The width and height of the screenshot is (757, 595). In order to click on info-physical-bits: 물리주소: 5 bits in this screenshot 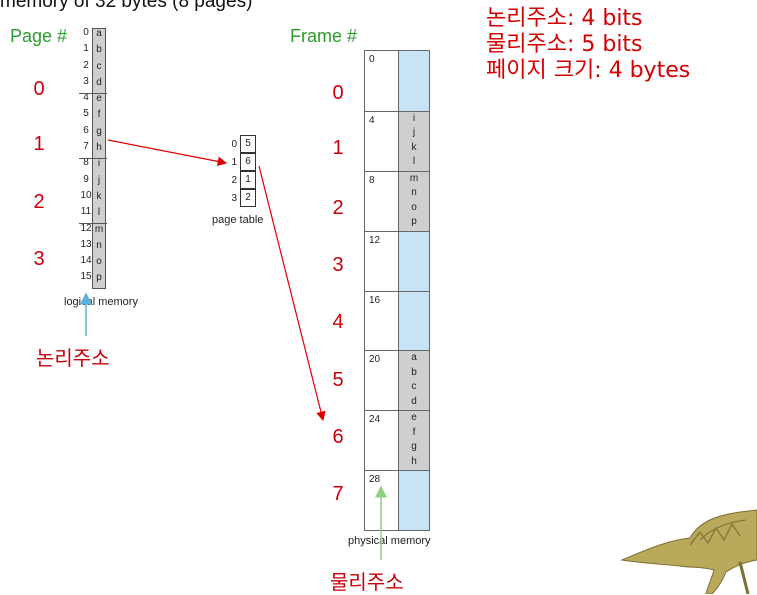, I will do `click(564, 44)`.